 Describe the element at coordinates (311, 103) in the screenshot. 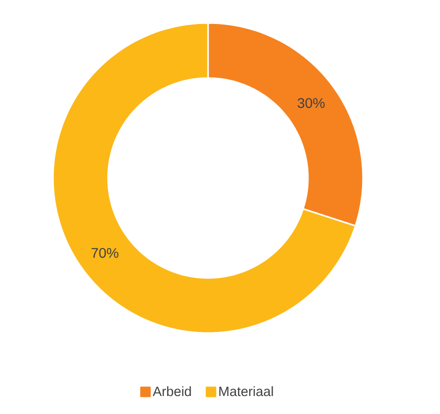

I see `data-label: 30%` at that location.